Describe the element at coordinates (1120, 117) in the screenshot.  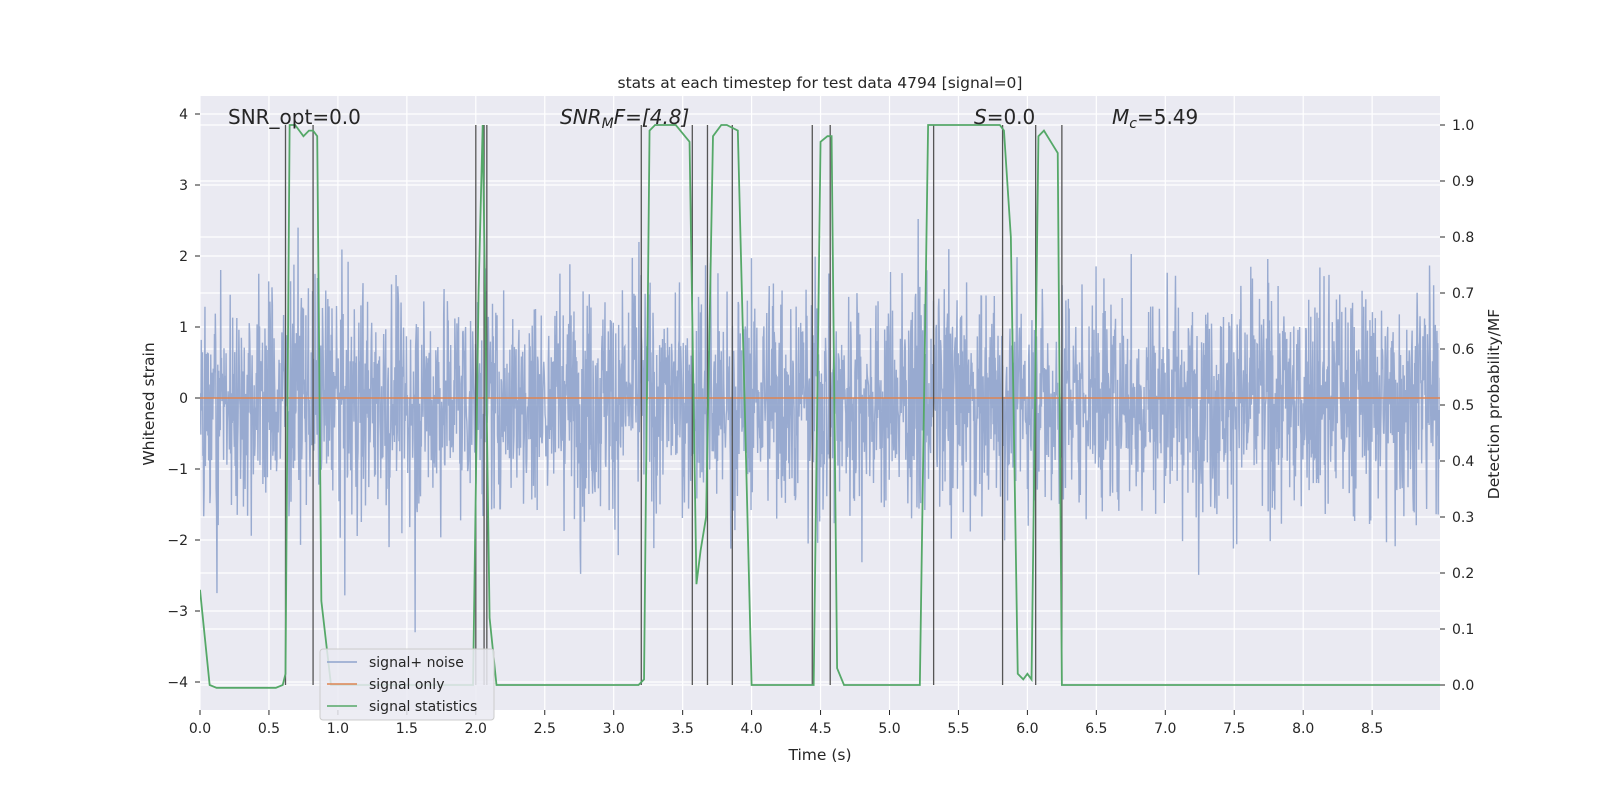
I see `mc-base: M` at that location.